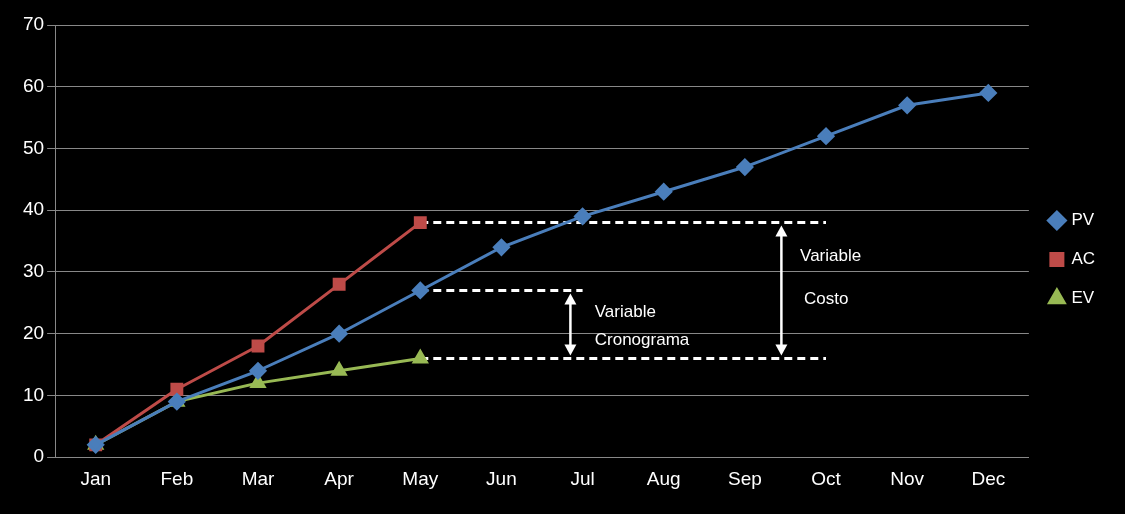 This screenshot has height=514, width=1125. I want to click on y-tick-label: 10, so click(33, 394).